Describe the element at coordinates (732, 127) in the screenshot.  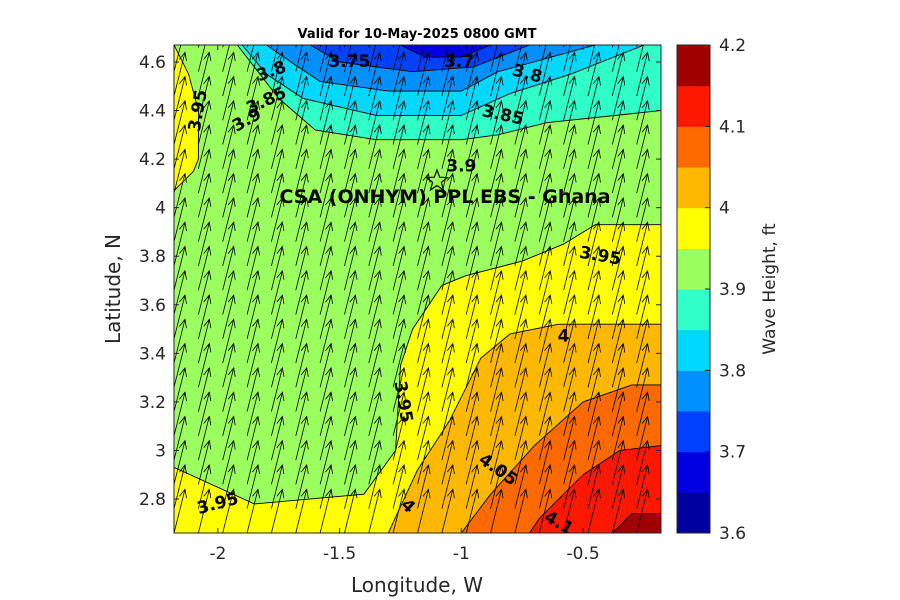
I see `colorbar-tick-label-5: 4.1` at that location.